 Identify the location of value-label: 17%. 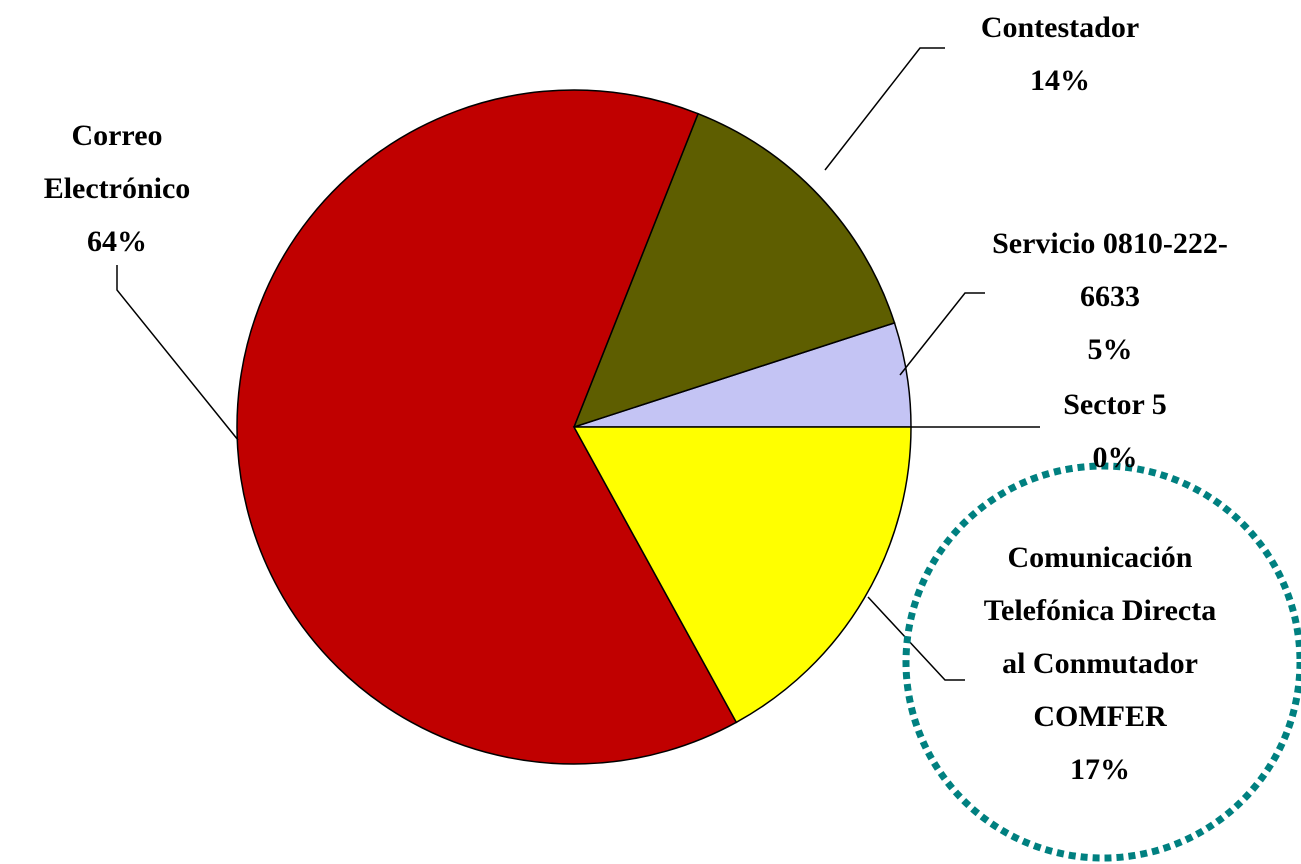
(1100, 769).